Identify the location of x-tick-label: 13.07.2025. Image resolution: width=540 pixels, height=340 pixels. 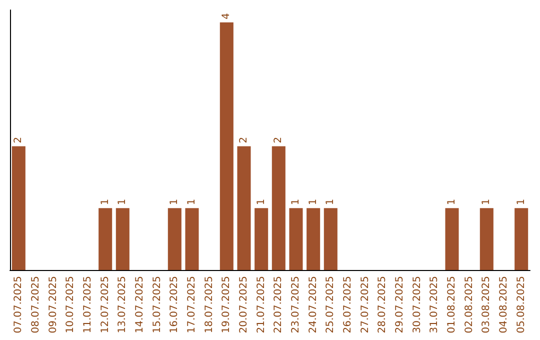
(122, 305).